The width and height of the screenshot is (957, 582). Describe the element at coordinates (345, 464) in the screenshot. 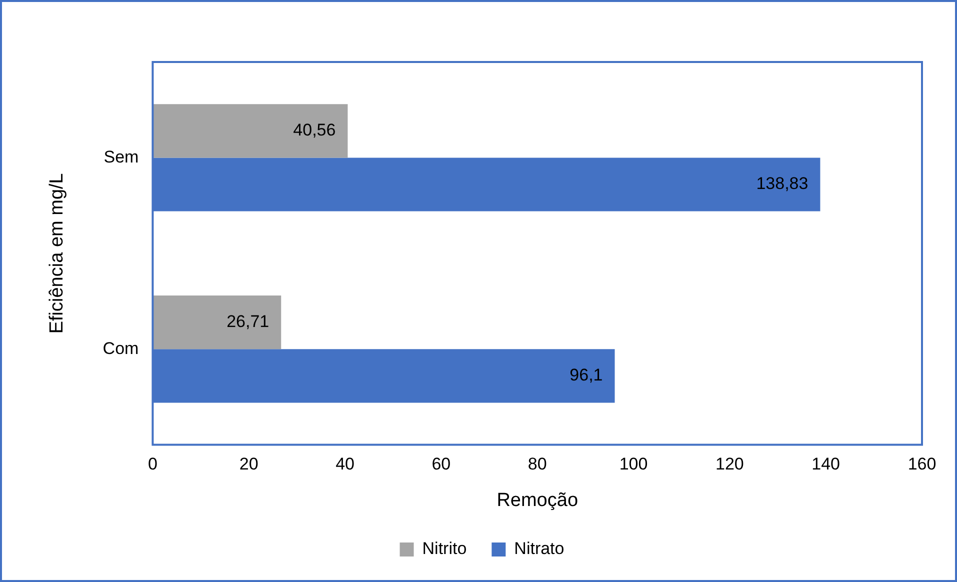

I see `x-tick-label: 40` at that location.